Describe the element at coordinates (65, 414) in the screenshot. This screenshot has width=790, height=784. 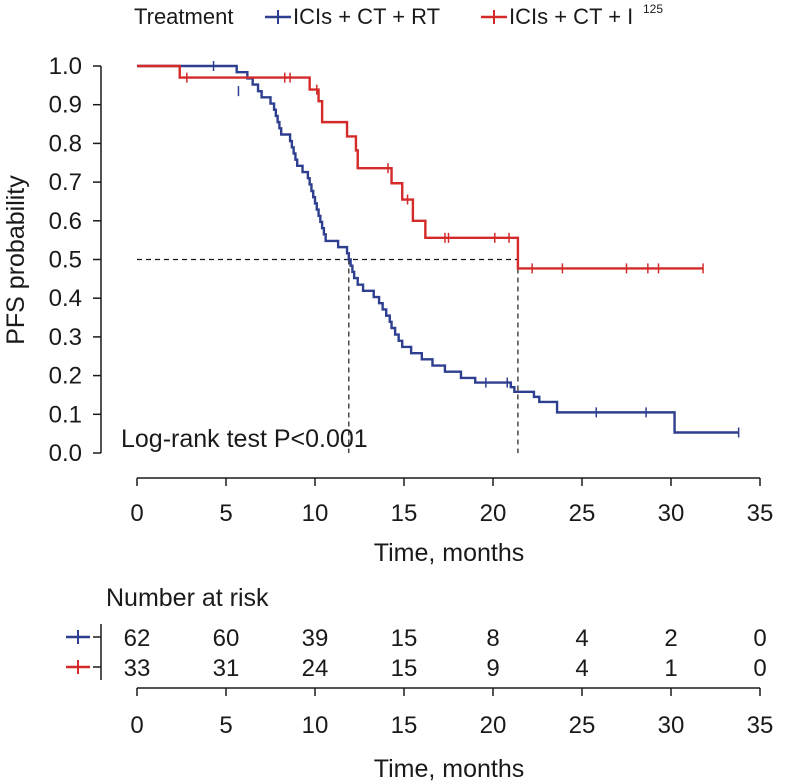
I see `y-tick-label: 0.1` at that location.